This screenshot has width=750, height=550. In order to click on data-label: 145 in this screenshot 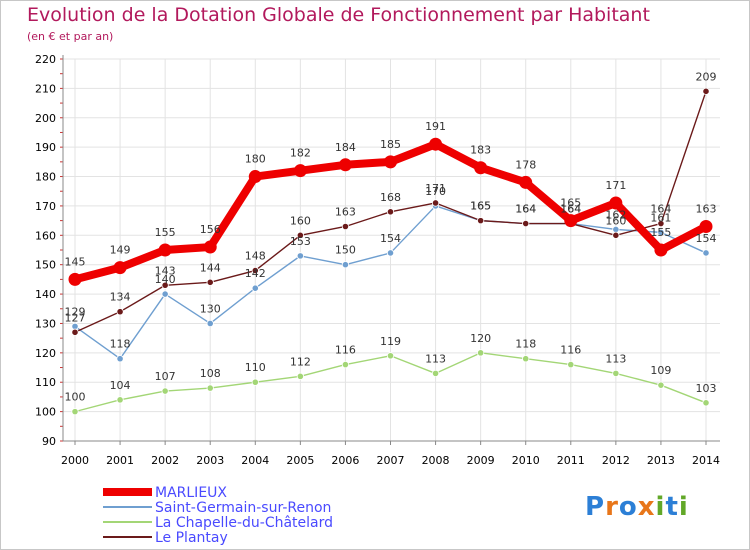, I will do `click(75, 261)`.